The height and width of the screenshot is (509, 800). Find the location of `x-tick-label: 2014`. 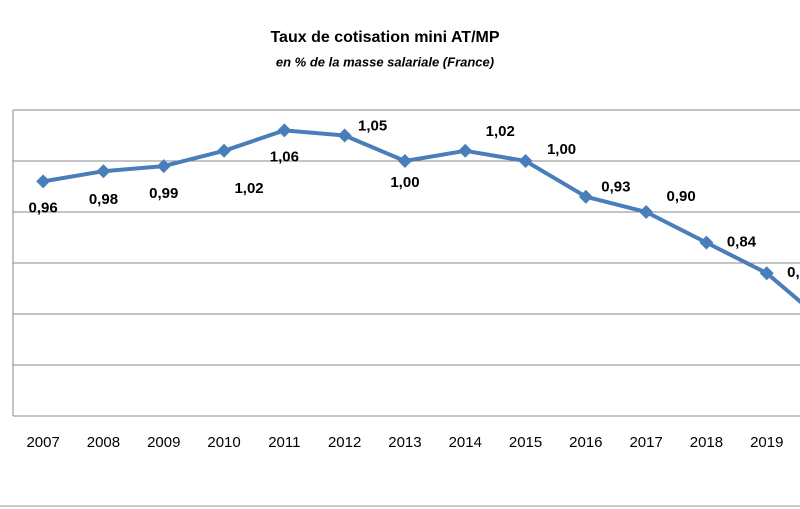

x-tick-label: 2014 is located at coordinates (465, 442).